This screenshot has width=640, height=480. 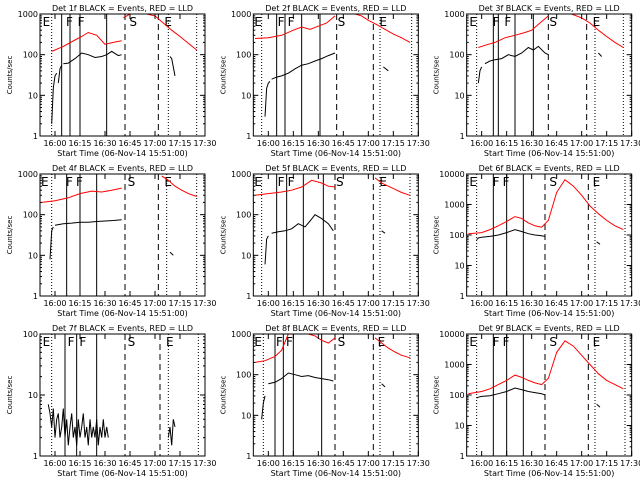 I want to click on panel-title: Det 7f BLACK = Events, RED = LLD, so click(x=122, y=328).